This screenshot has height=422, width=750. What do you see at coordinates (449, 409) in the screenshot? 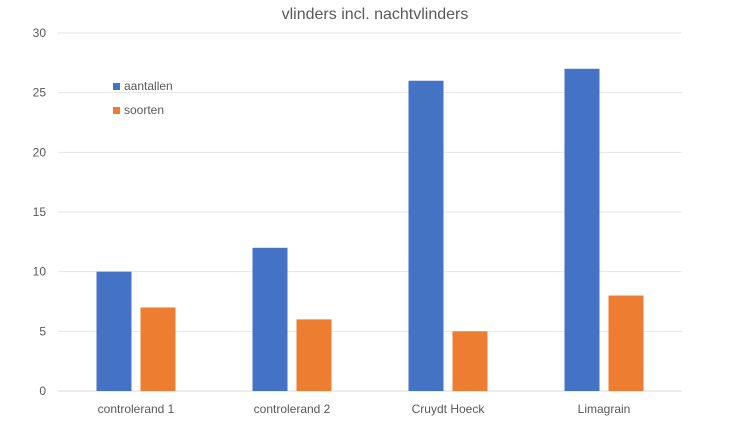
I see `x-tick-label: Cruydt Hoeck` at bounding box center [449, 409].